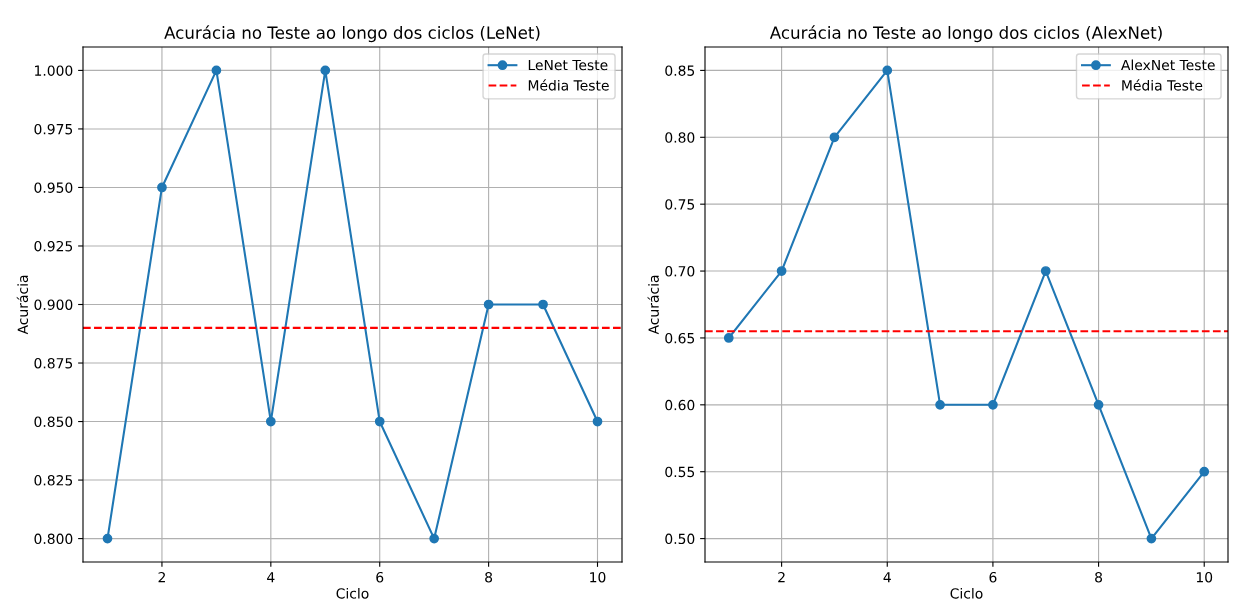  I want to click on y-tick-label: 0.900, so click(53, 304).